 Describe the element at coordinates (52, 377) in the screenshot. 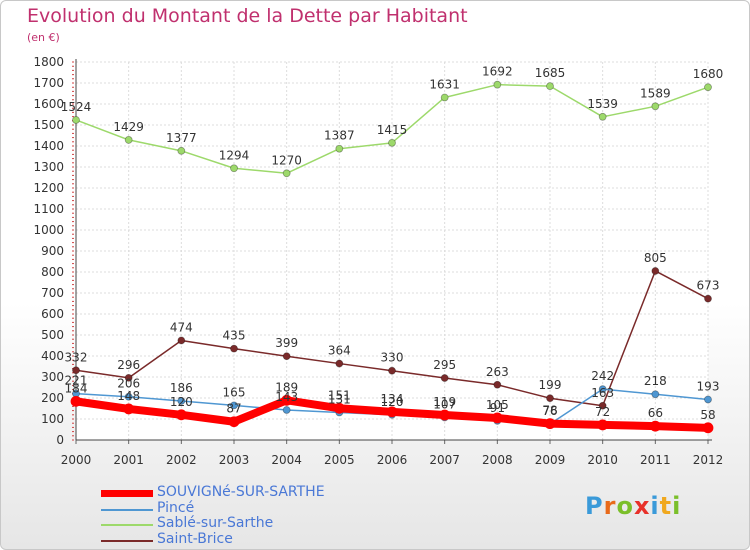

I see `y-tick-label: 300` at that location.